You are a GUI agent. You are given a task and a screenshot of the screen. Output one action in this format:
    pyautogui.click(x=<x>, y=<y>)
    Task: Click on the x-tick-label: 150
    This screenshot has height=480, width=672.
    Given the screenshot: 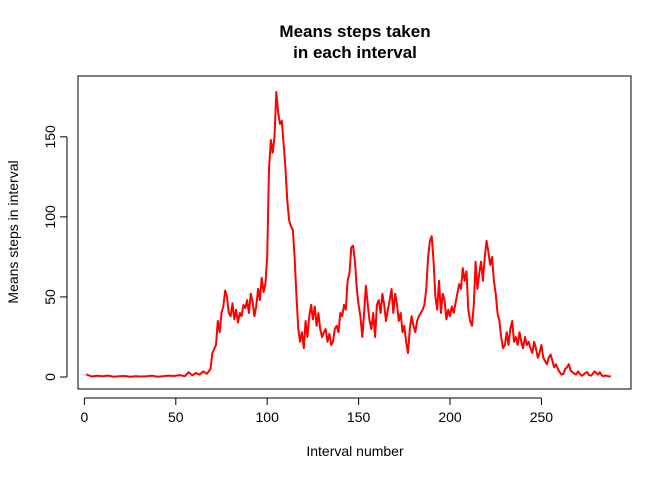 What is the action you would take?
    pyautogui.click(x=359, y=417)
    